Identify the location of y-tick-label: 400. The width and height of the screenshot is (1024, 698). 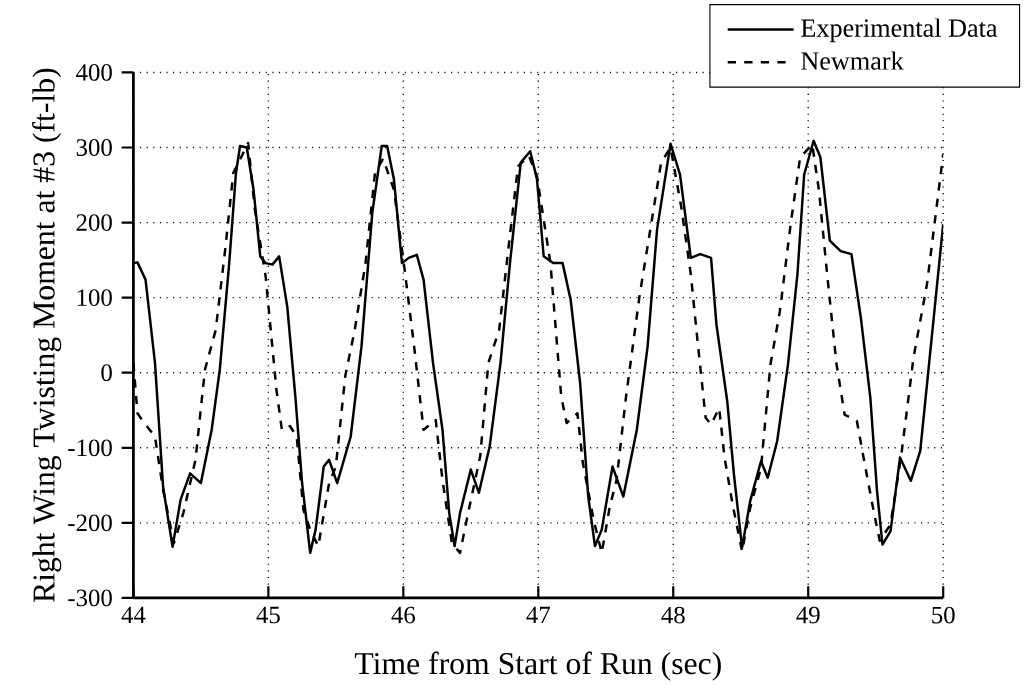
(94, 73).